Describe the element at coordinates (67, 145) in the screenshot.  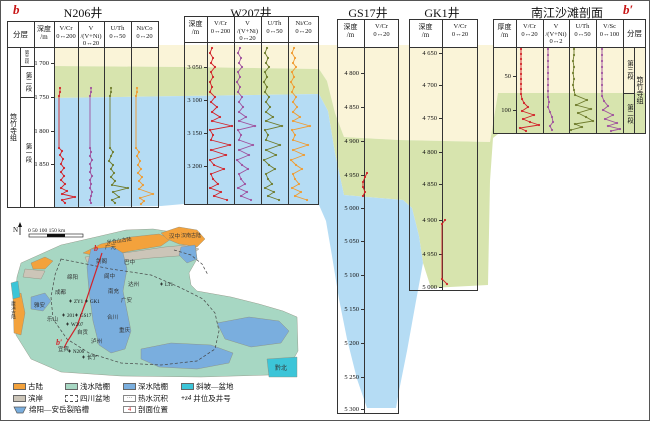
I see `curve-n206-VCr` at that location.